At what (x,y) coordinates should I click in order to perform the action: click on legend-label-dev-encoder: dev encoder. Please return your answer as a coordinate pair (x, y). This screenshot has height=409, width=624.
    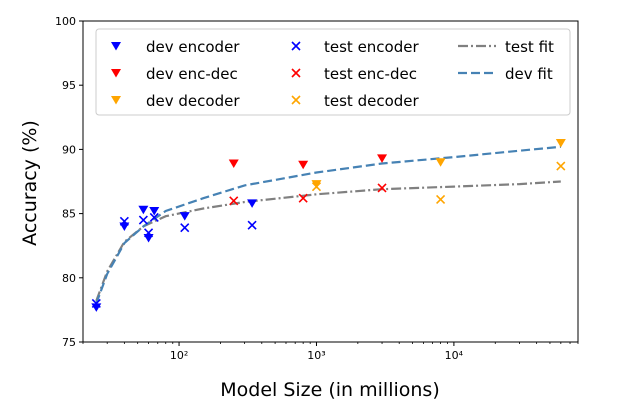
    Looking at the image, I should click on (193, 47).